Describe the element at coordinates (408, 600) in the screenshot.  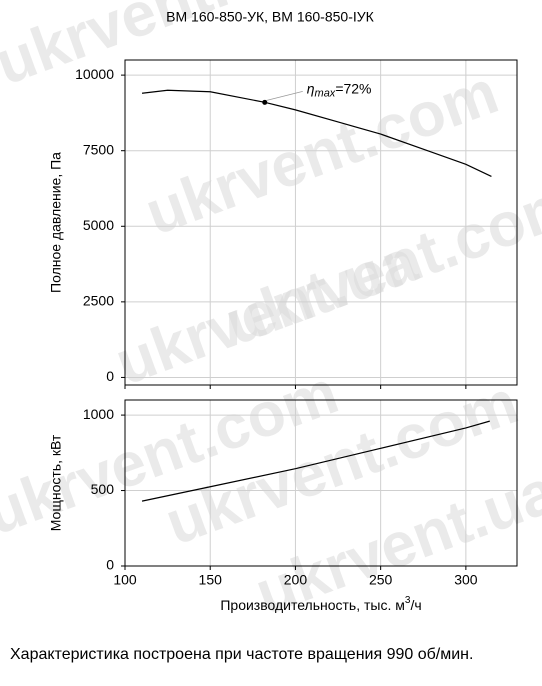
I see `x-axis-label-sup: 3` at that location.